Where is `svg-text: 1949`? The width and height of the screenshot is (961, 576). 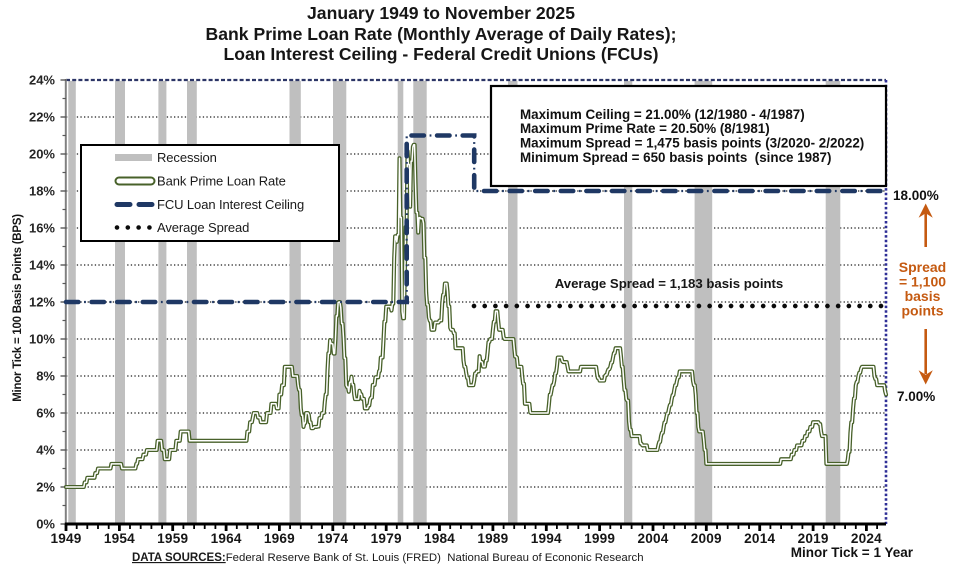
svg-text: 1949 is located at coordinates (65, 538).